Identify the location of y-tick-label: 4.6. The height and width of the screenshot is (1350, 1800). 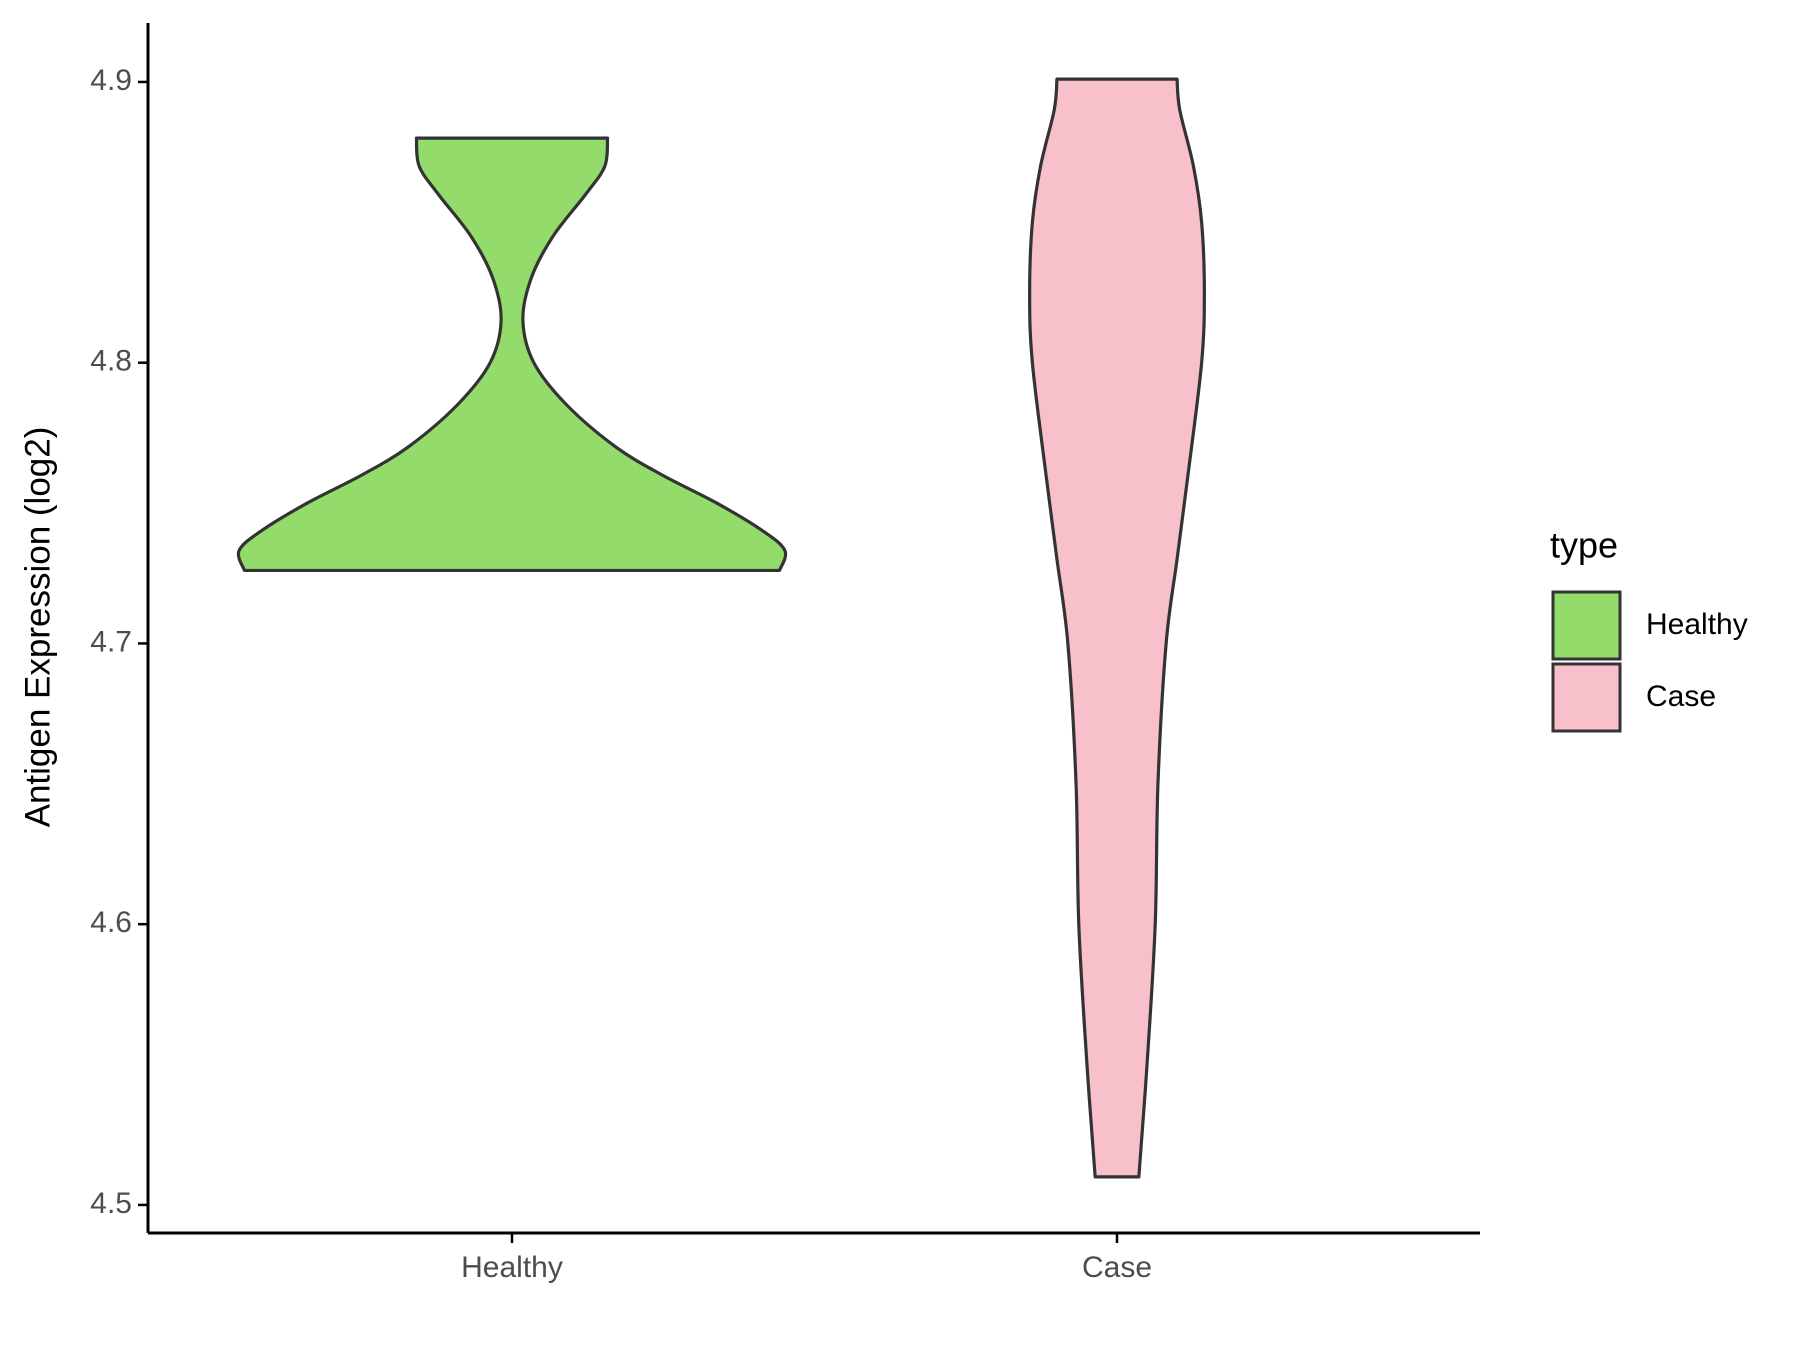
(111, 922).